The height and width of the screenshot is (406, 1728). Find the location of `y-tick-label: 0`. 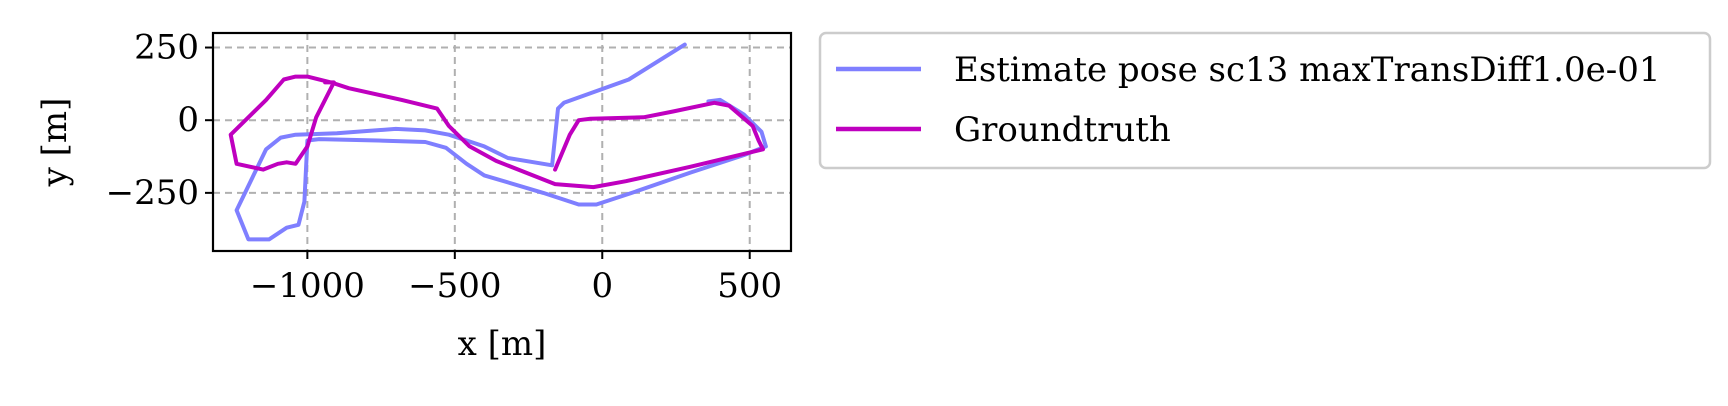

y-tick-label: 0 is located at coordinates (188, 120).